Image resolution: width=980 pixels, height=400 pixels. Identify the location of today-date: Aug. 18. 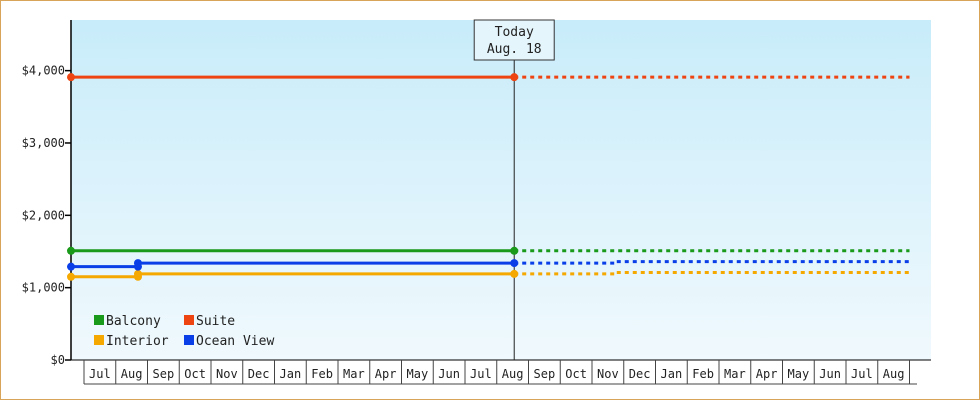
(514, 49).